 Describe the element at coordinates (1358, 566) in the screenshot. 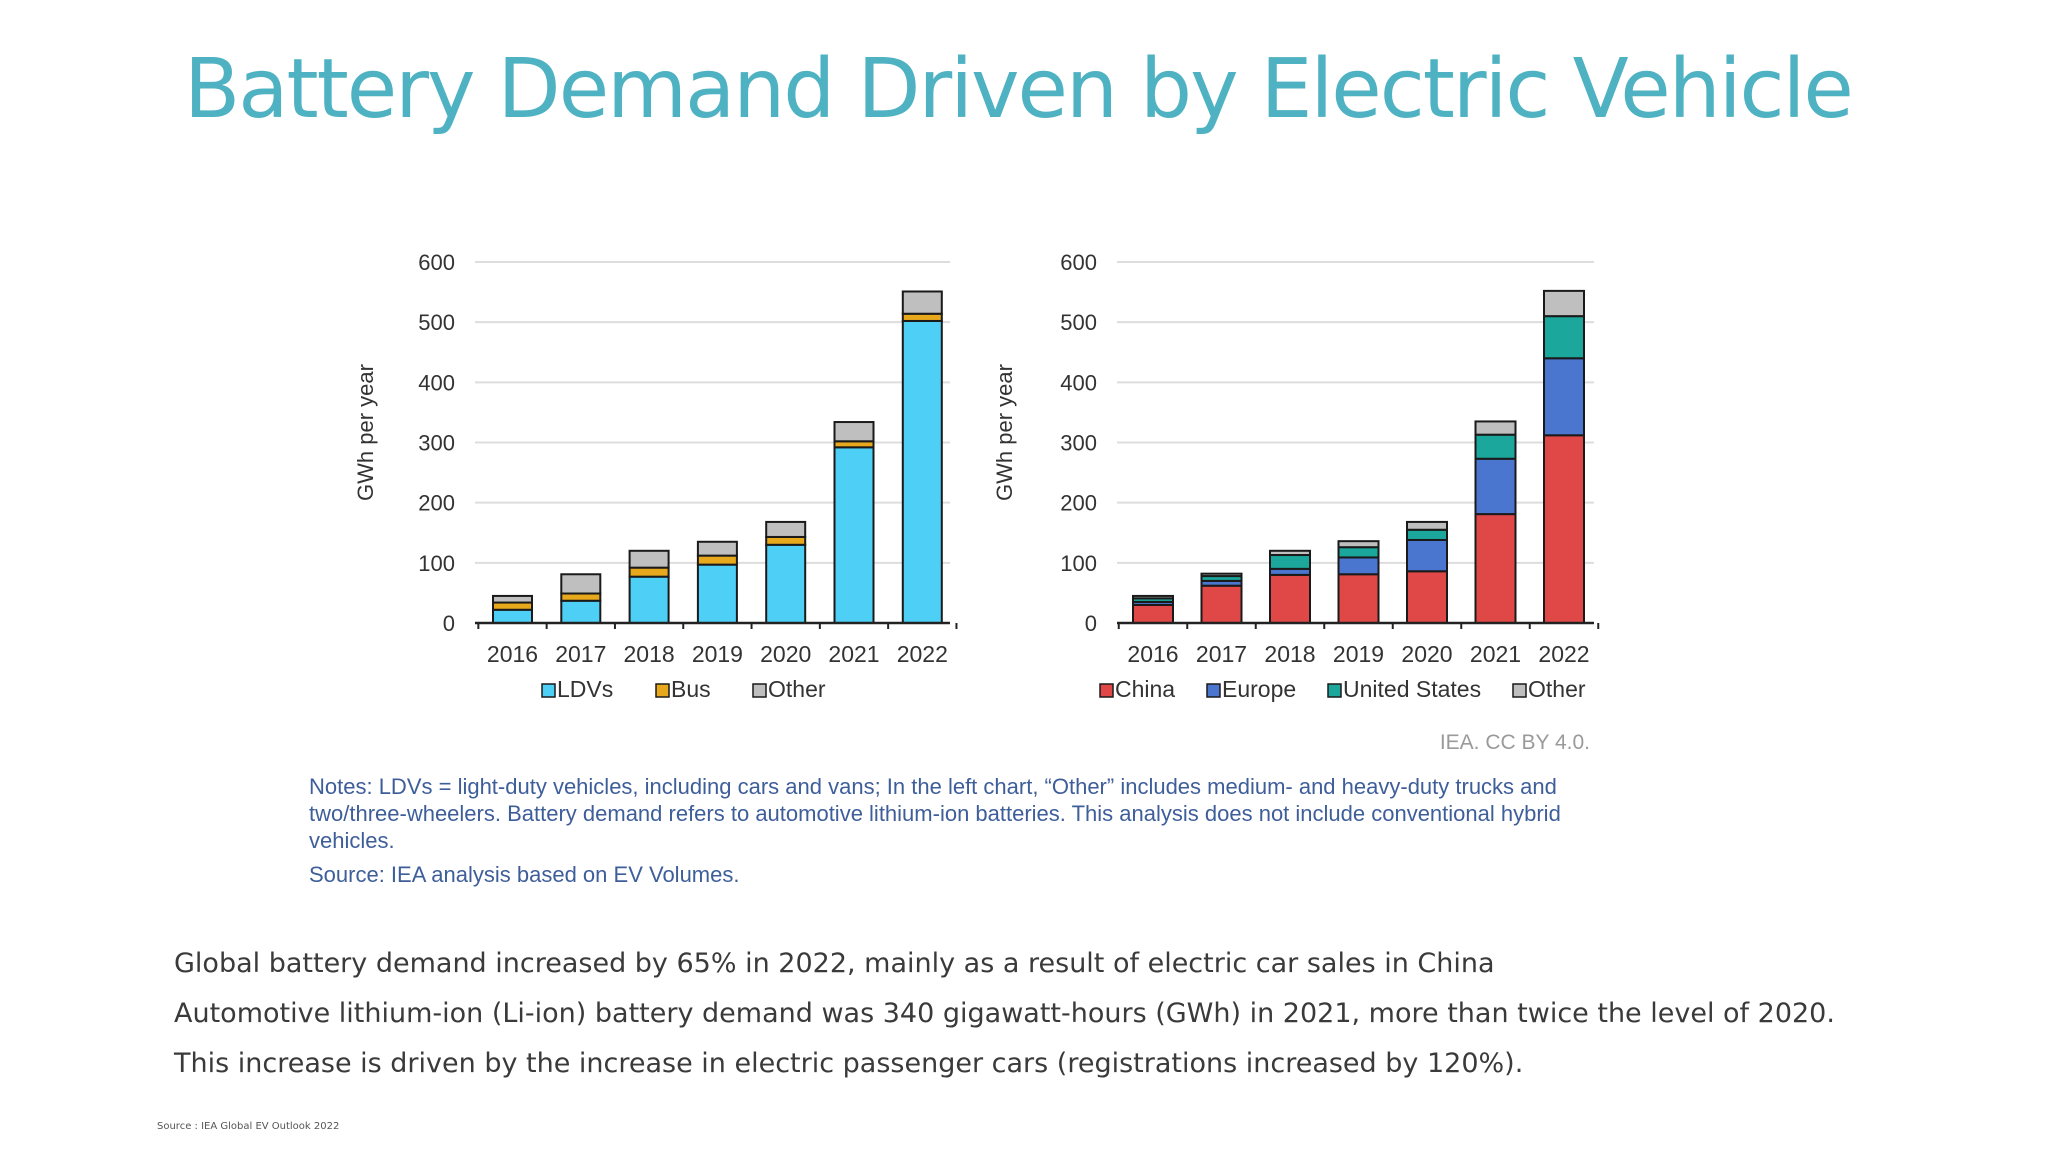

I see `right-bar-segment-europe-2019` at that location.